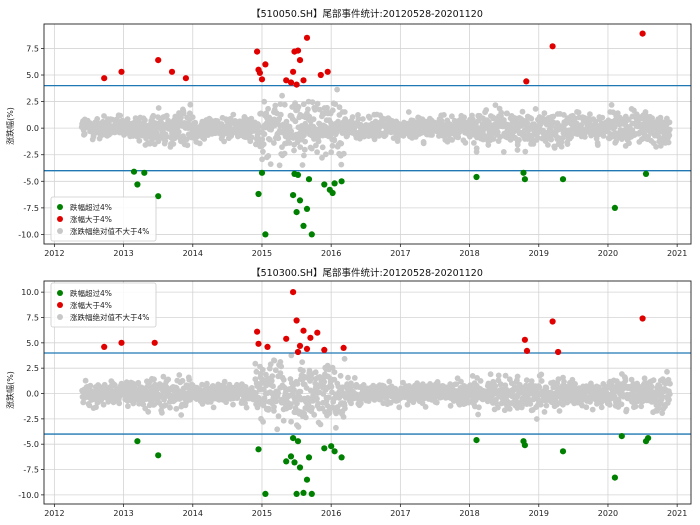 The width and height of the screenshot is (700, 525). Describe the element at coordinates (103, 305) in the screenshot. I see `legend: 跌幅超过4% 涨幅大于4% 涨跌幅绝对值不大于4%` at that location.